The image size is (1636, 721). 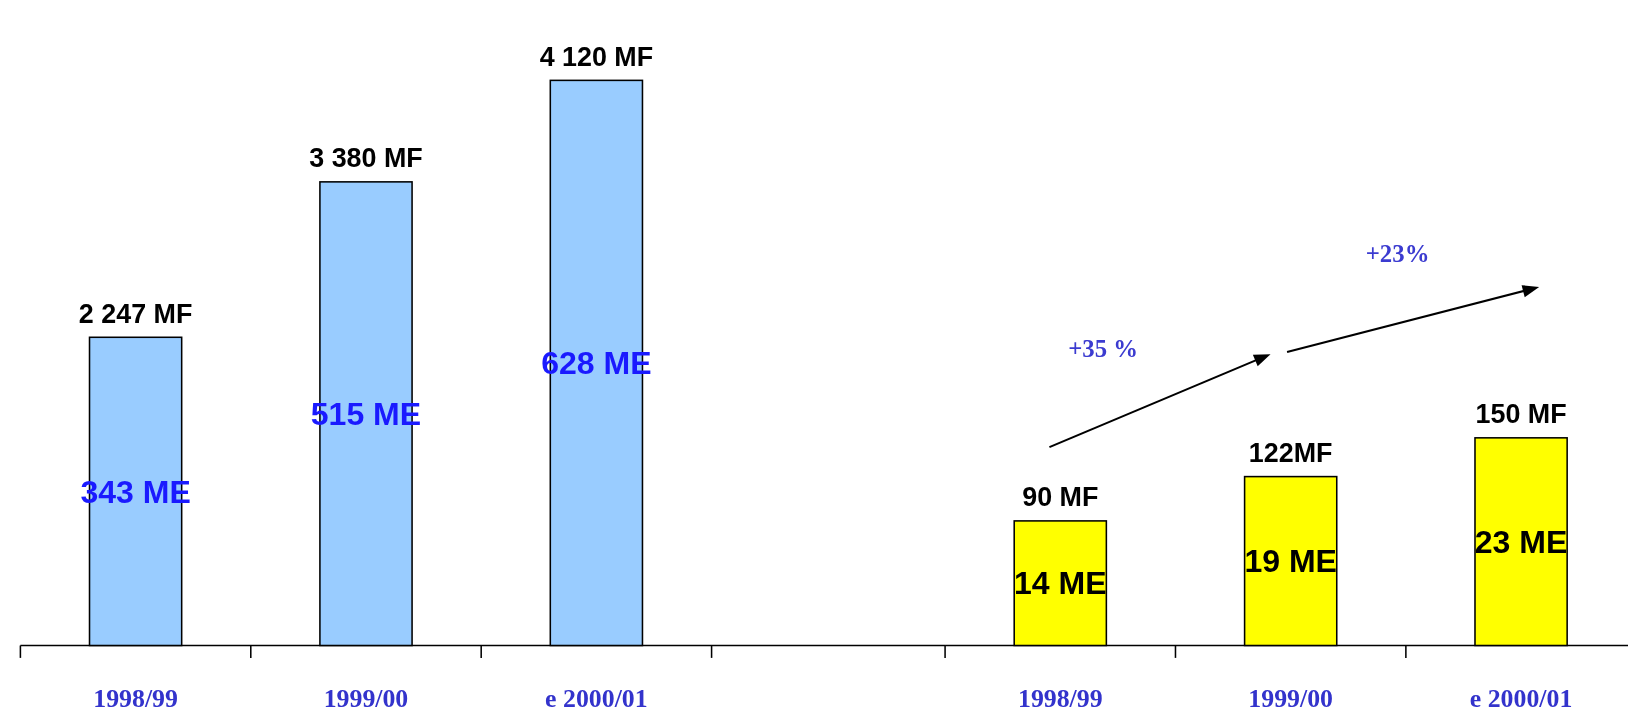 I want to click on text: +35 %, so click(x=1103, y=349).